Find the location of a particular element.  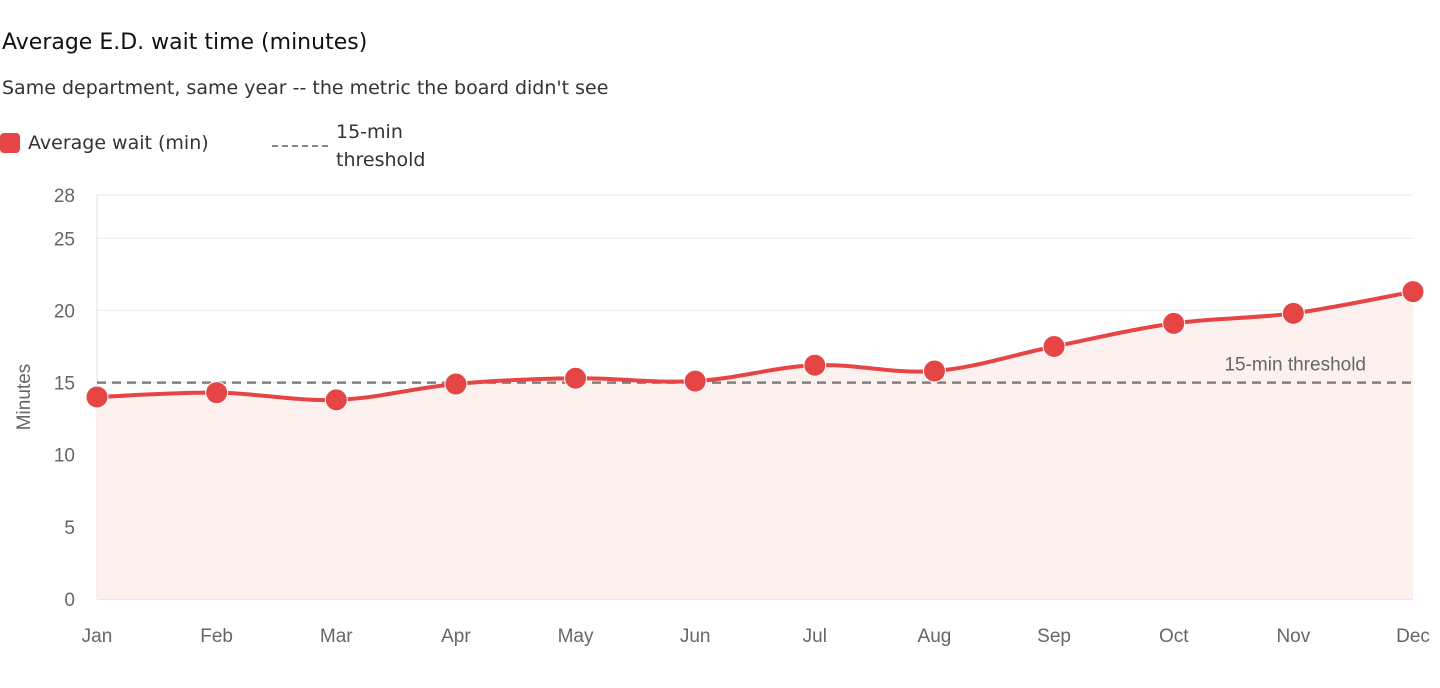

data-point-jan is located at coordinates (97, 397).